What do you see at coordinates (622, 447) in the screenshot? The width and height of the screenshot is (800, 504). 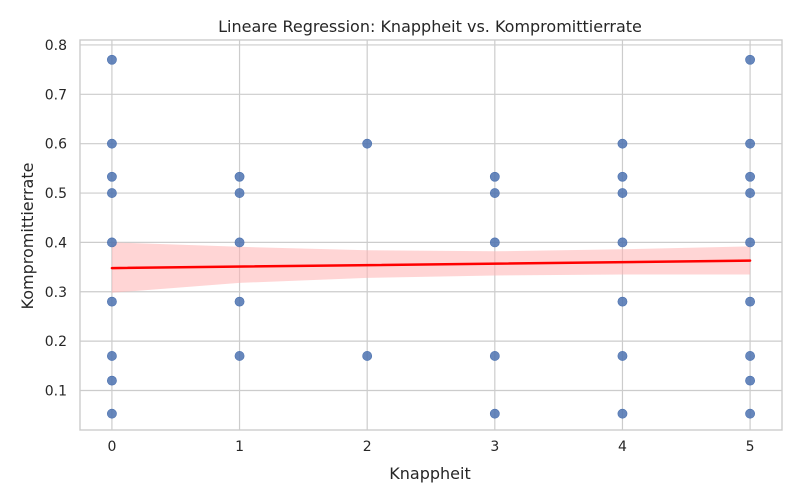 I see `x-tick-label: 4` at bounding box center [622, 447].